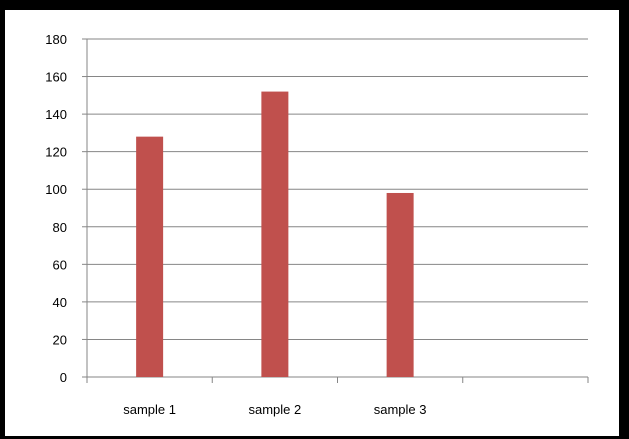 Image resolution: width=629 pixels, height=439 pixels. I want to click on x-tick-label: sample 1, so click(149, 409).